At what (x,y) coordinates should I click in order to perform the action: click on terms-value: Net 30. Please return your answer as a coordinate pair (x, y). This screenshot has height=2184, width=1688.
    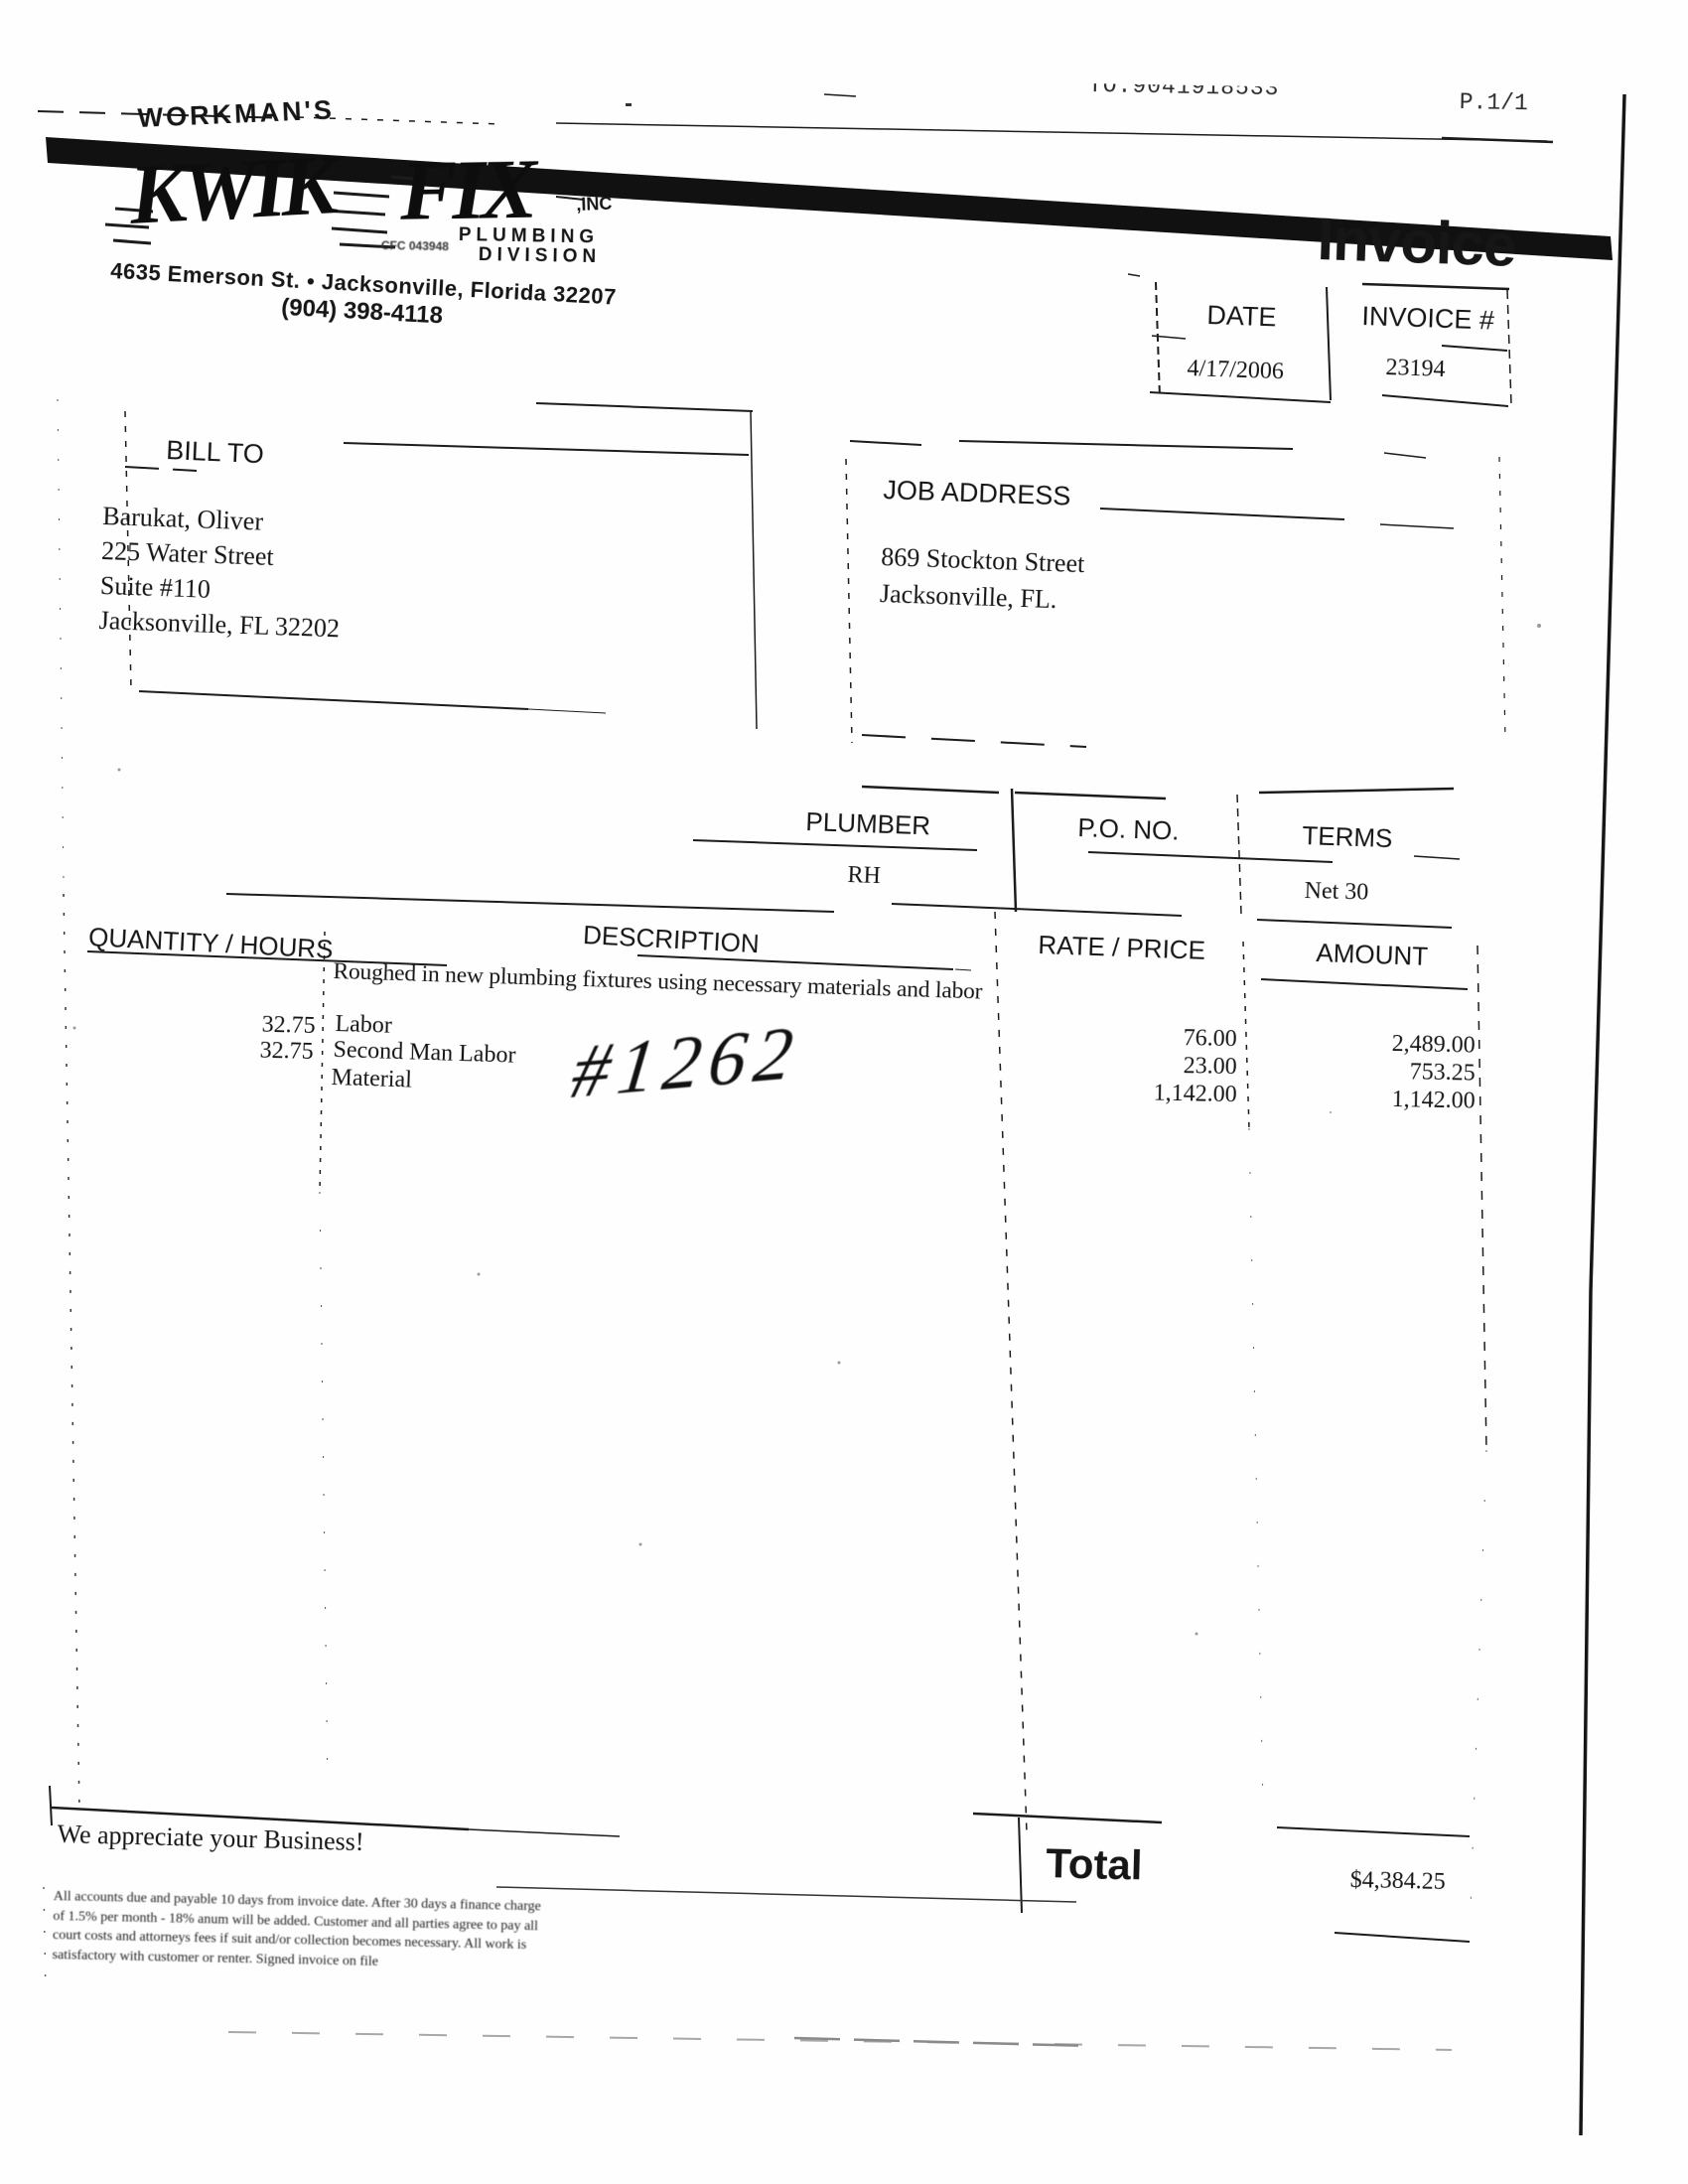
    Looking at the image, I should click on (1336, 892).